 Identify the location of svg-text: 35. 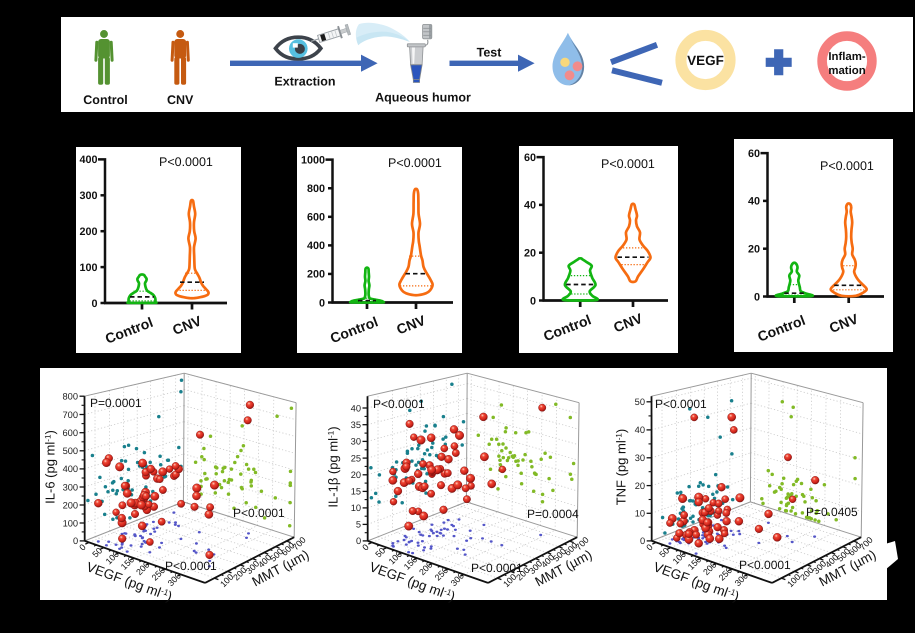
(356, 425).